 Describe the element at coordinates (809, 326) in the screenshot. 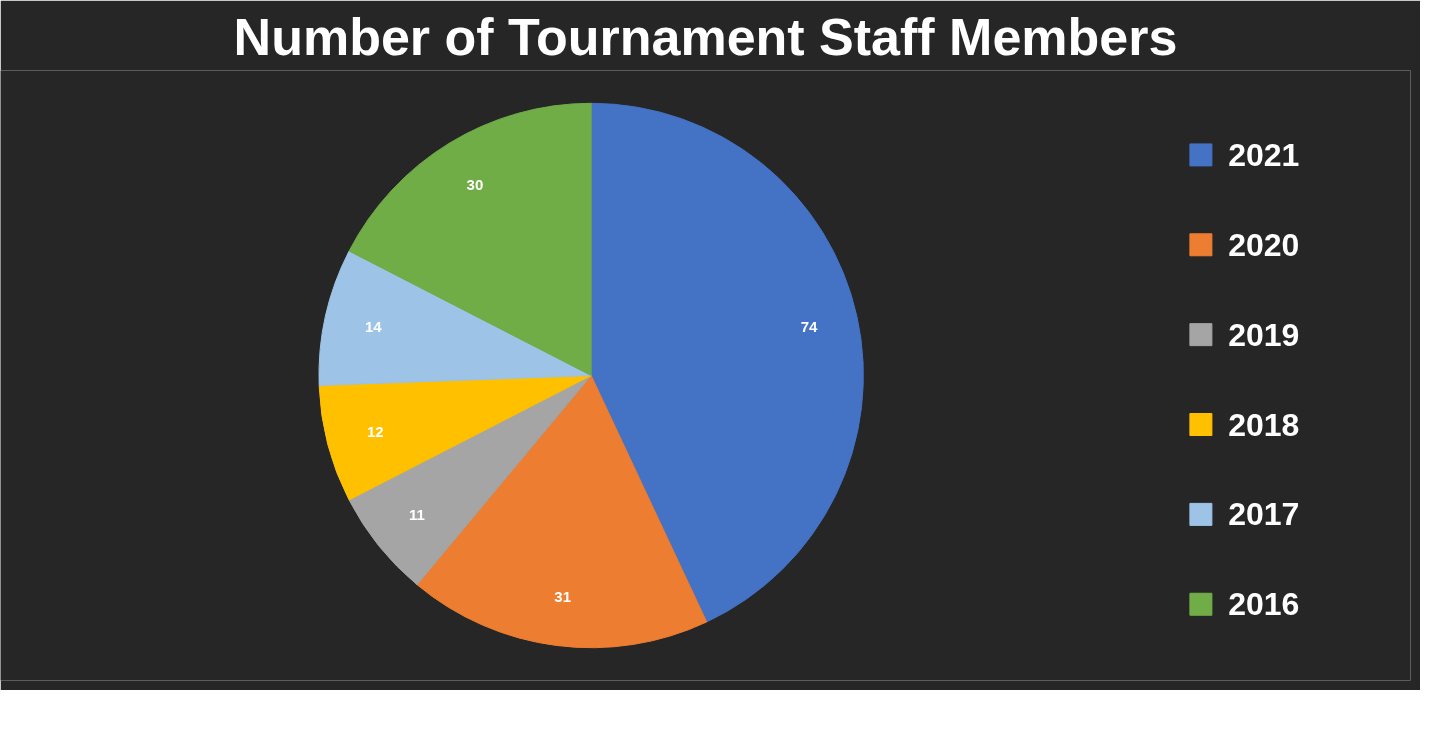

I see `data-label: 74` at that location.